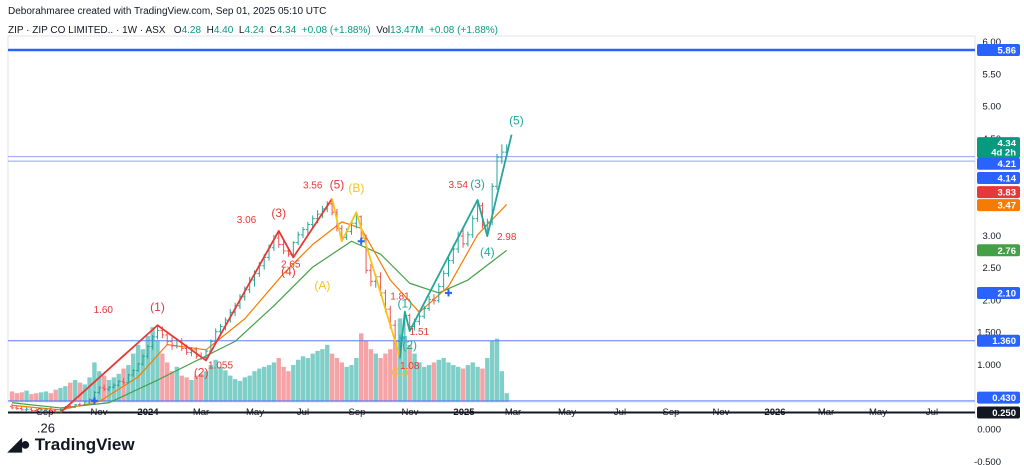 The image size is (1024, 465). I want to click on price-tag-label: 0.250, so click(1004, 413).